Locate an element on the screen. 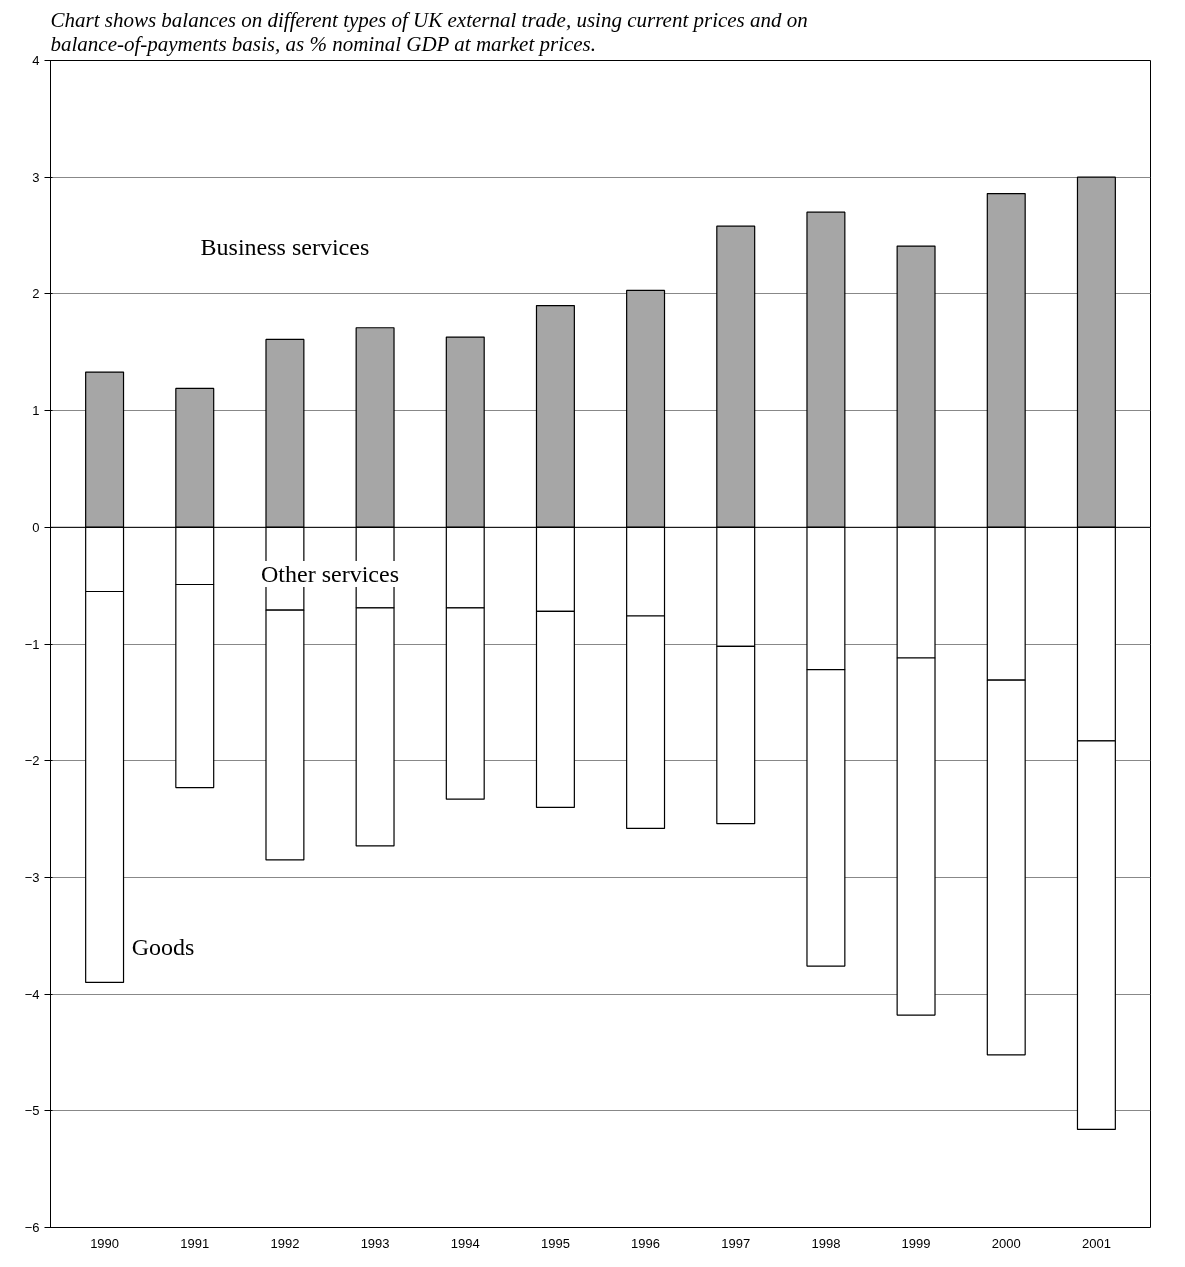  x-tick-label: 1994 is located at coordinates (465, 1243).